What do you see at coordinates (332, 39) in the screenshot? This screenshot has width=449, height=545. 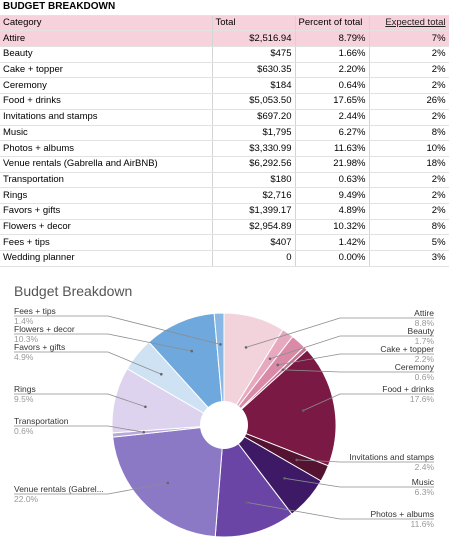 I see `cell-percent: 8.79%` at bounding box center [332, 39].